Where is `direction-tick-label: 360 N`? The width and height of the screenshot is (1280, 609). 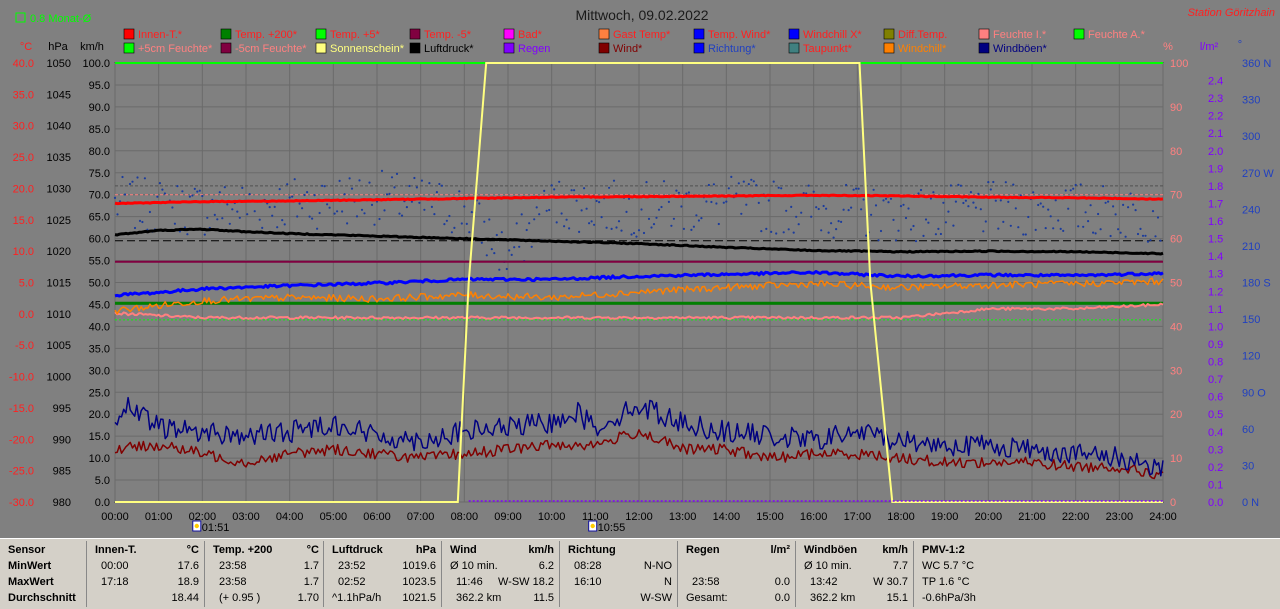 direction-tick-label: 360 N is located at coordinates (1256, 64).